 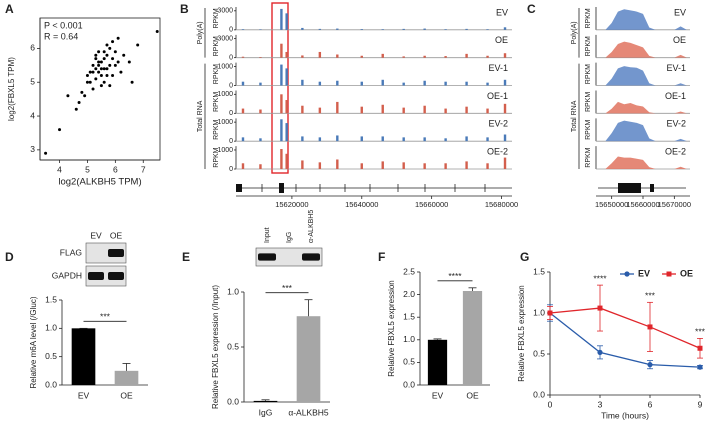 What do you see at coordinates (61, 36) in the screenshot?
I see `annotation: R = 0.64` at bounding box center [61, 36].